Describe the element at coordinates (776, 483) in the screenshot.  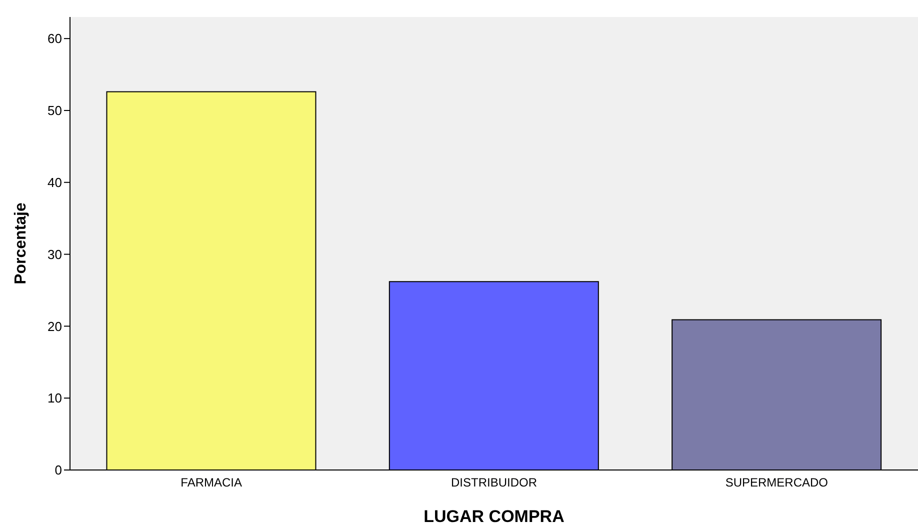
I see `x-tick-label: SUPERMERCADO` at that location.